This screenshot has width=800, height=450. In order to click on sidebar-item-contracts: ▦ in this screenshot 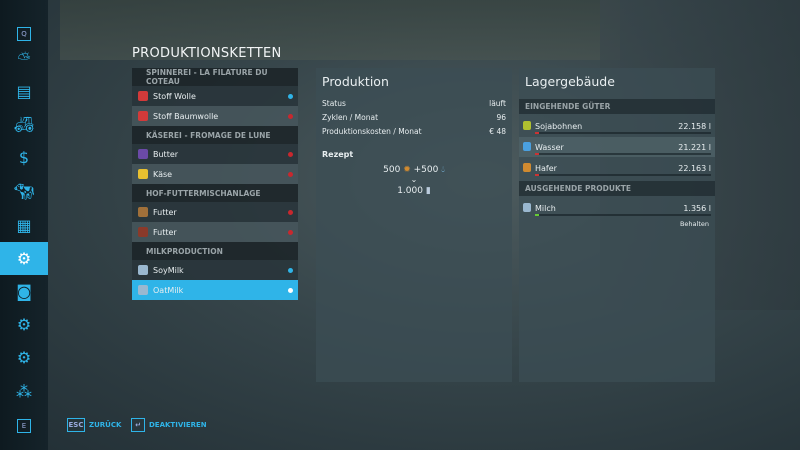, I will do `click(24, 225)`.